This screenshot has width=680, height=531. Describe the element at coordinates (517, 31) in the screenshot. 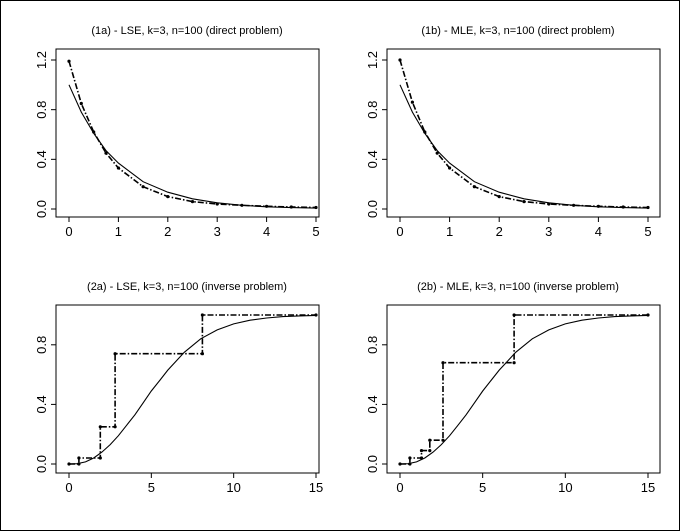

I see `panel-title: (1b) - MLE, k=3, n=100 (direct problem)` at that location.